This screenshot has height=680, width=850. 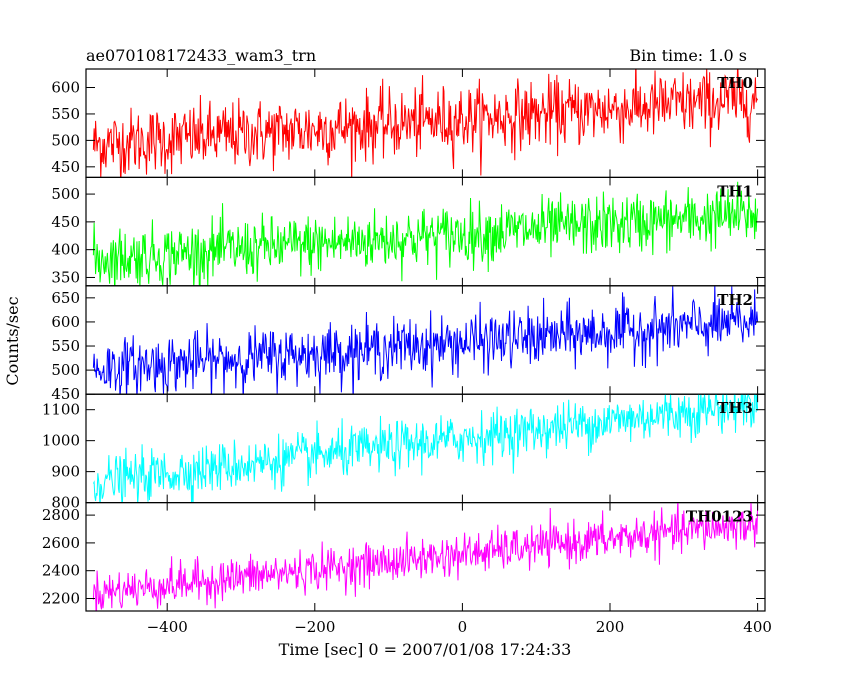 I want to click on series-line-th0, so click(x=425, y=123).